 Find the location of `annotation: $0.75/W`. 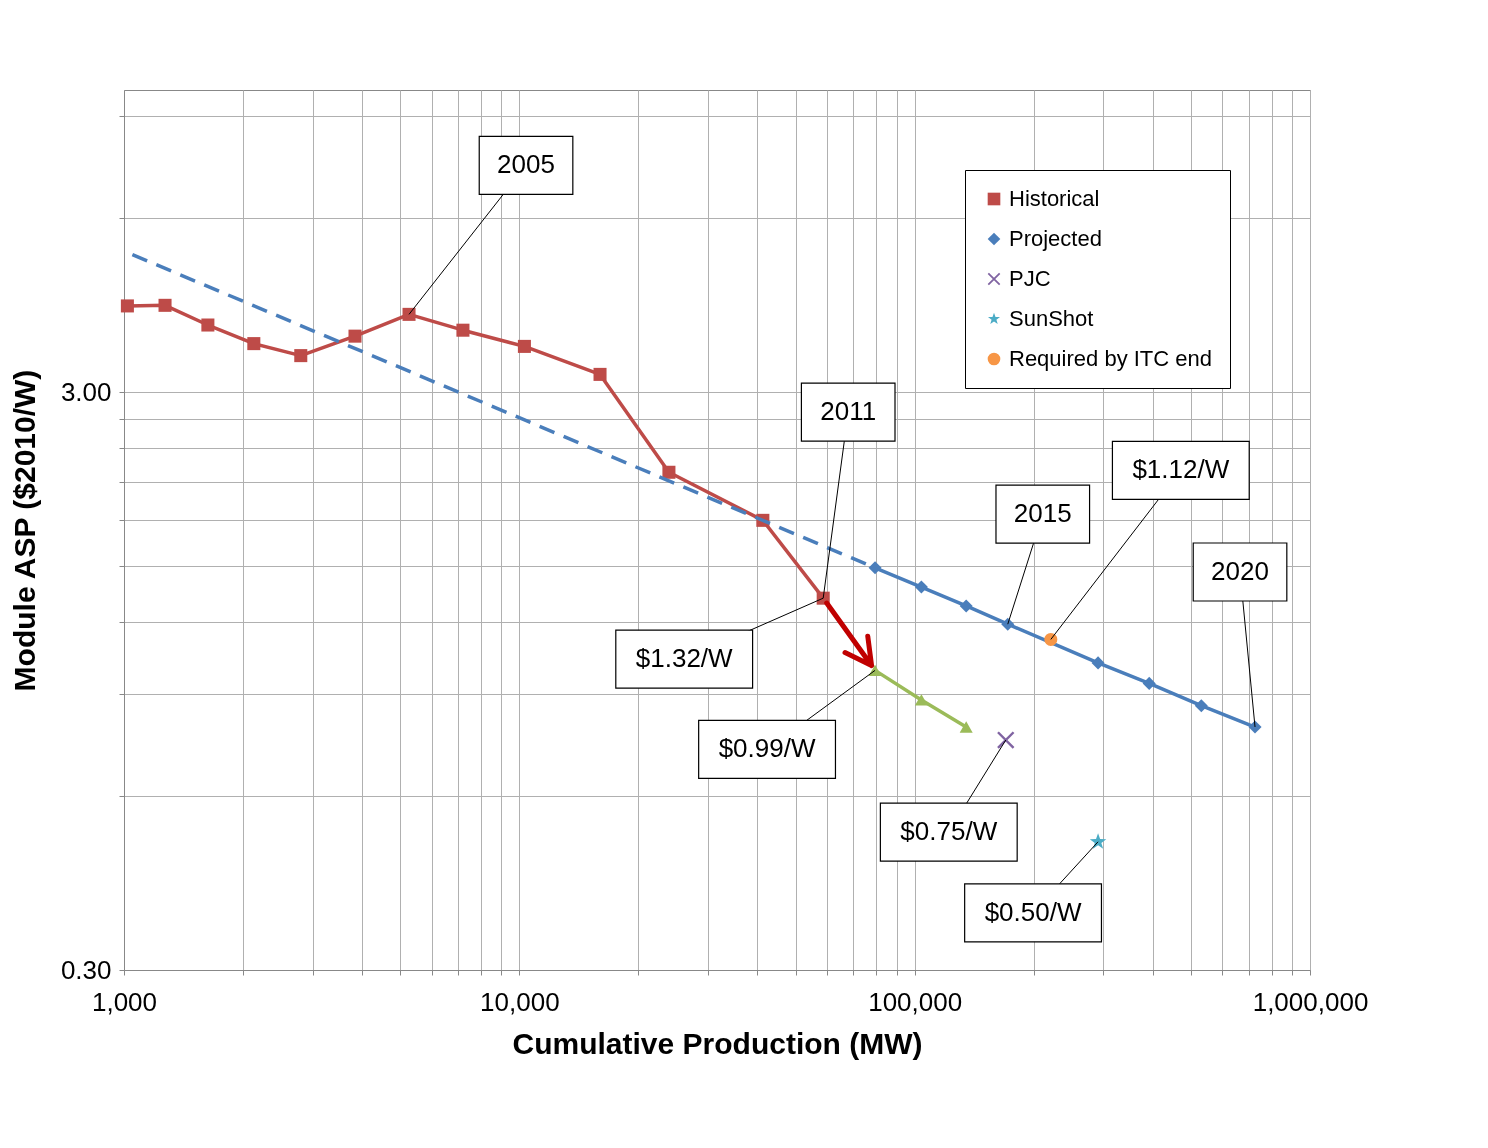

annotation: $0.75/W is located at coordinates (949, 831).